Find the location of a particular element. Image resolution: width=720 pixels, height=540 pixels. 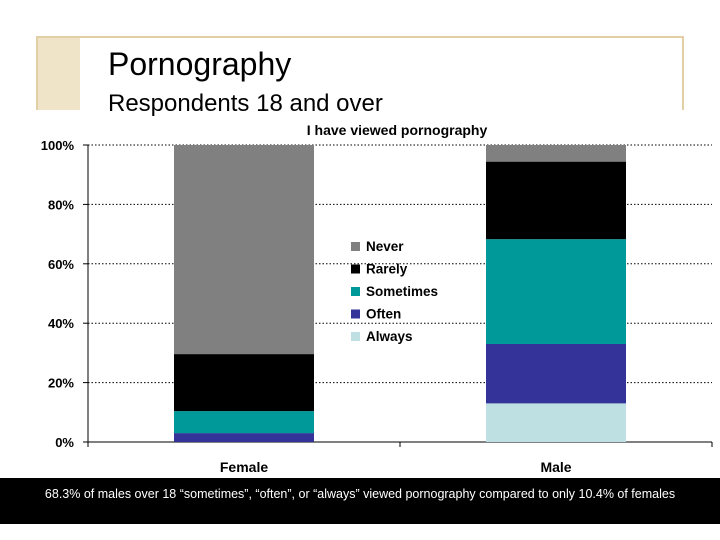

y-tick-label: 40% is located at coordinates (61, 323).